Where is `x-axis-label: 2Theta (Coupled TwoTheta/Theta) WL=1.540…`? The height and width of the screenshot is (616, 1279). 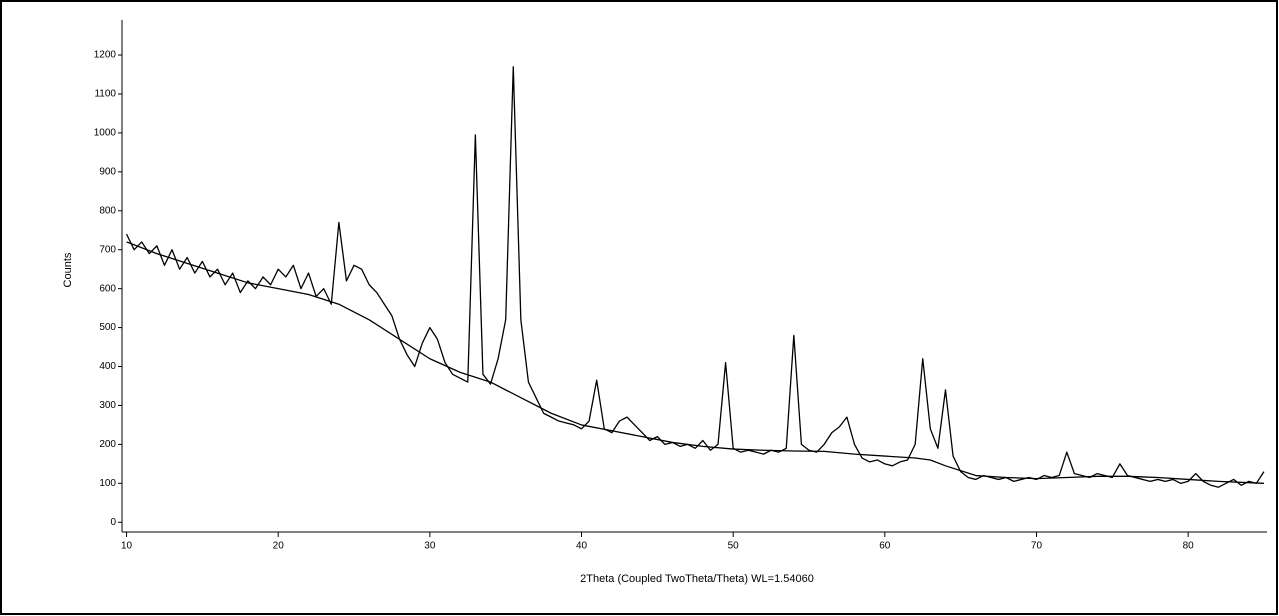
x-axis-label: 2Theta (Coupled TwoTheta/Theta) WL=1.540… is located at coordinates (697, 579).